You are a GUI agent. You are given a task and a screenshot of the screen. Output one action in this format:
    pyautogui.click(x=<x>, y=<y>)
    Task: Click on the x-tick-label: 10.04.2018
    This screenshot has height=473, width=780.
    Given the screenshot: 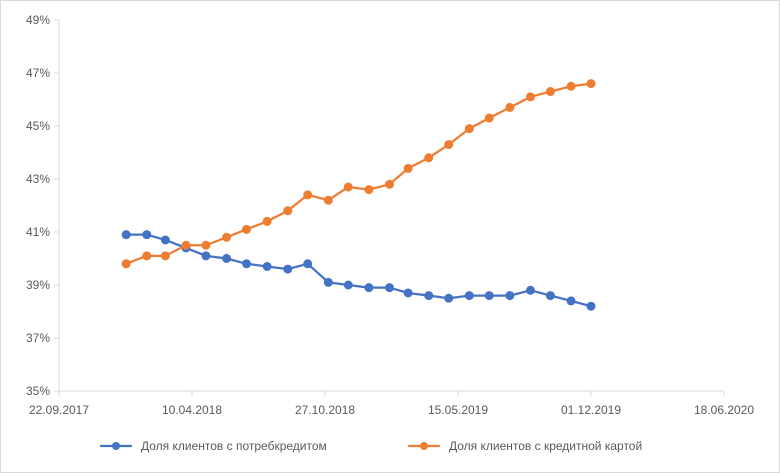 What is the action you would take?
    pyautogui.click(x=192, y=410)
    